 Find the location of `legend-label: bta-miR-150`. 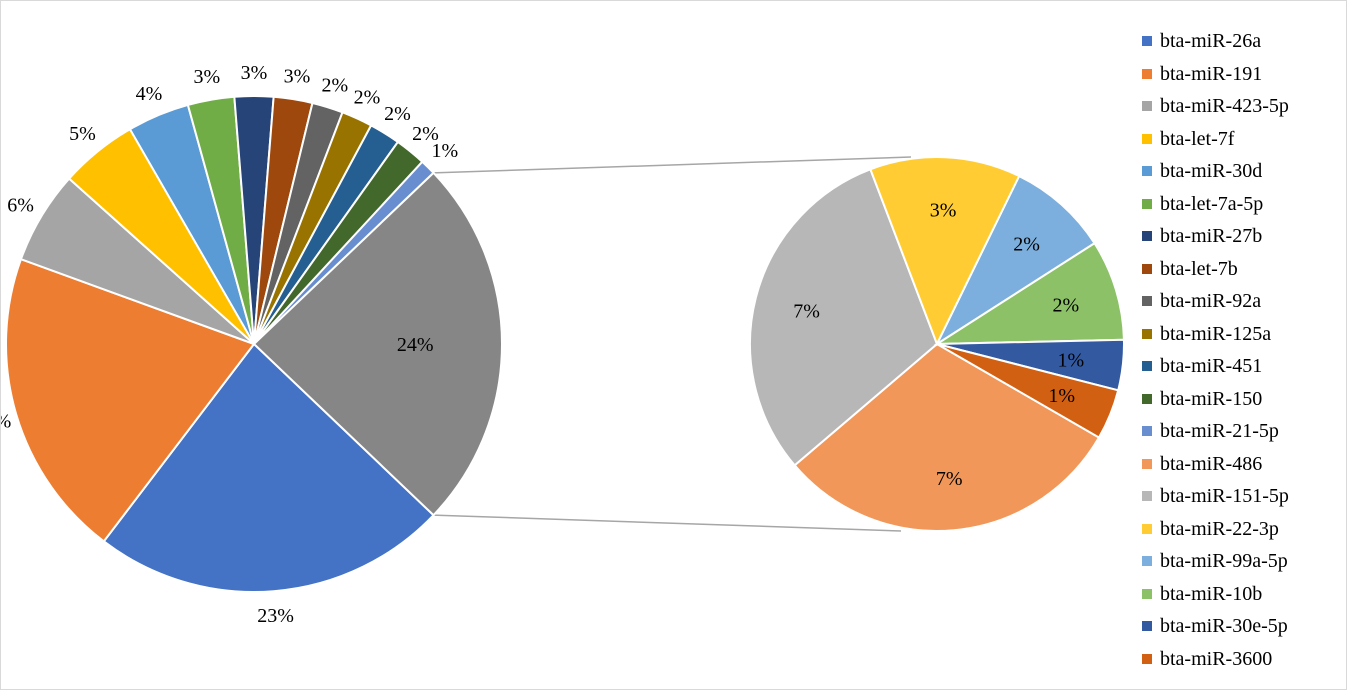

legend-label: bta-miR-150 is located at coordinates (1211, 398).